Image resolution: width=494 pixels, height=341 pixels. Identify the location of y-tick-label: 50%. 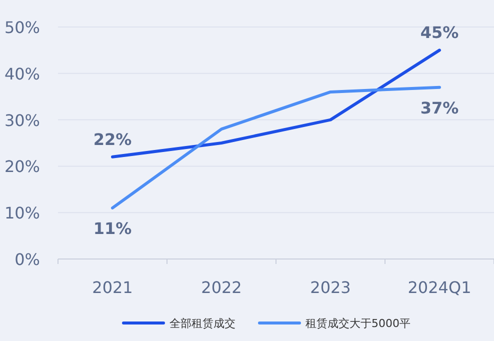
(22, 27).